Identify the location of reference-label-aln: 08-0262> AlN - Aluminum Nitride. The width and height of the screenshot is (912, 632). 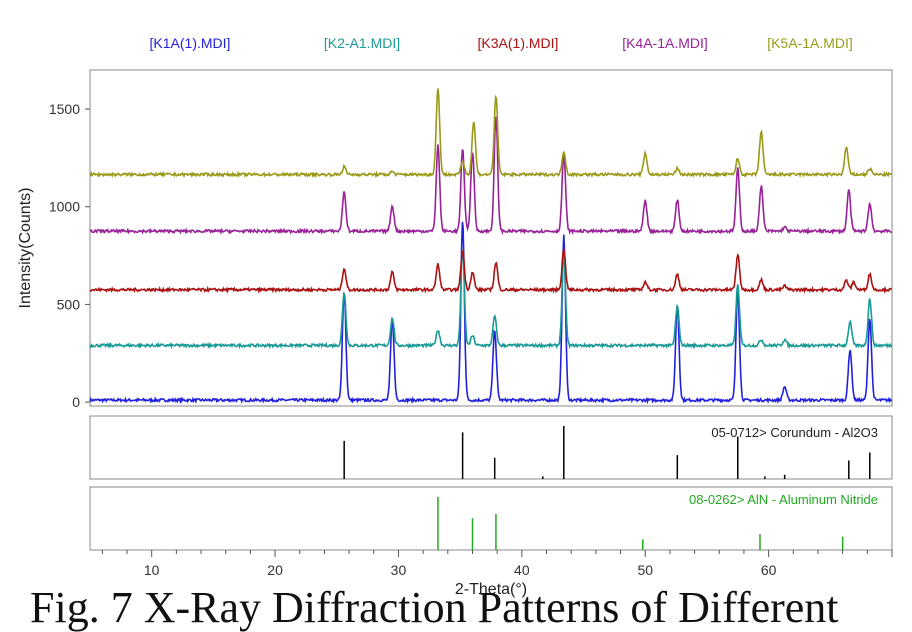
(783, 499).